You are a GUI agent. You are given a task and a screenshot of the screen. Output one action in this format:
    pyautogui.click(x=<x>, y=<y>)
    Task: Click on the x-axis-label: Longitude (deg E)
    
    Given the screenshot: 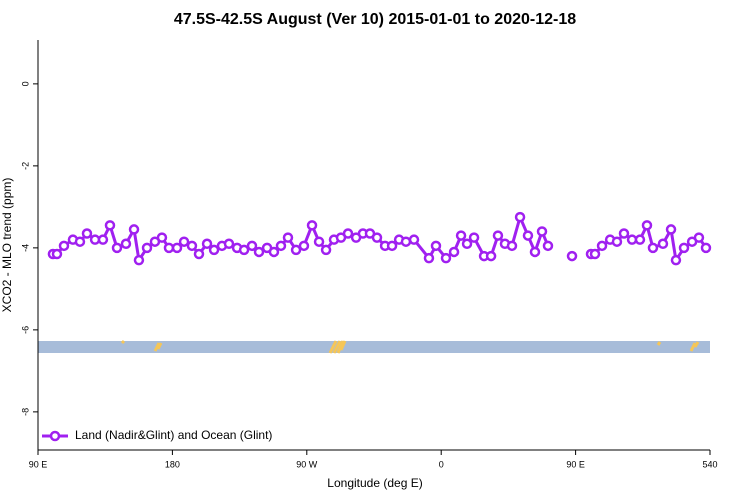 What is the action you would take?
    pyautogui.click(x=374, y=483)
    